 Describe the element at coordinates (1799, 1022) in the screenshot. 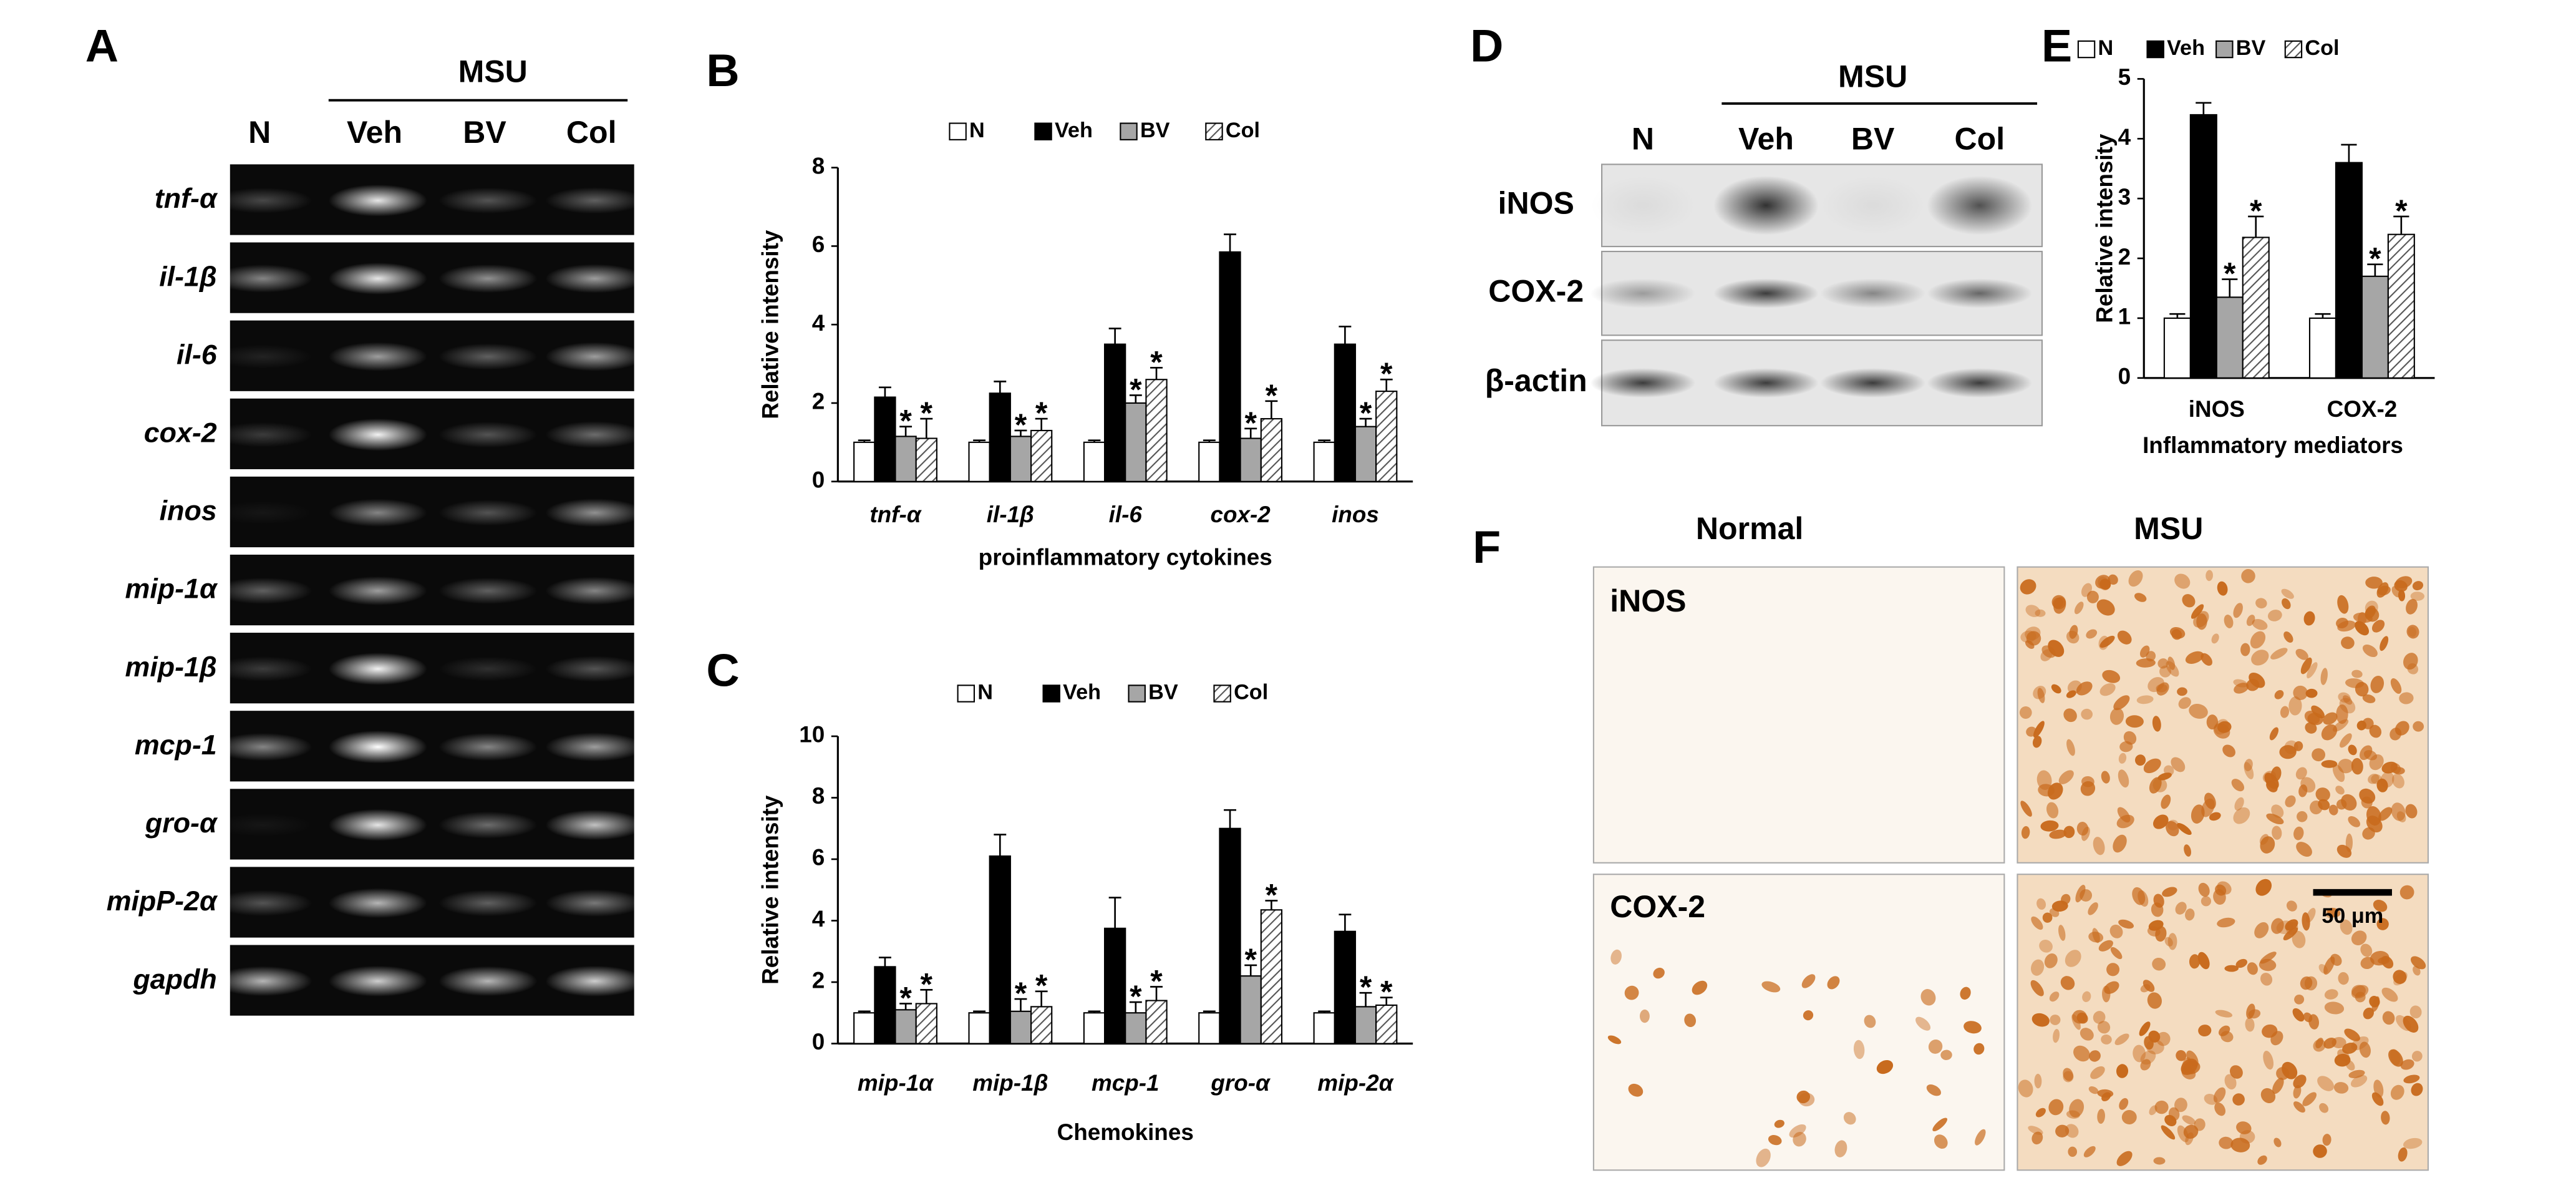

I see `tissue-image` at that location.